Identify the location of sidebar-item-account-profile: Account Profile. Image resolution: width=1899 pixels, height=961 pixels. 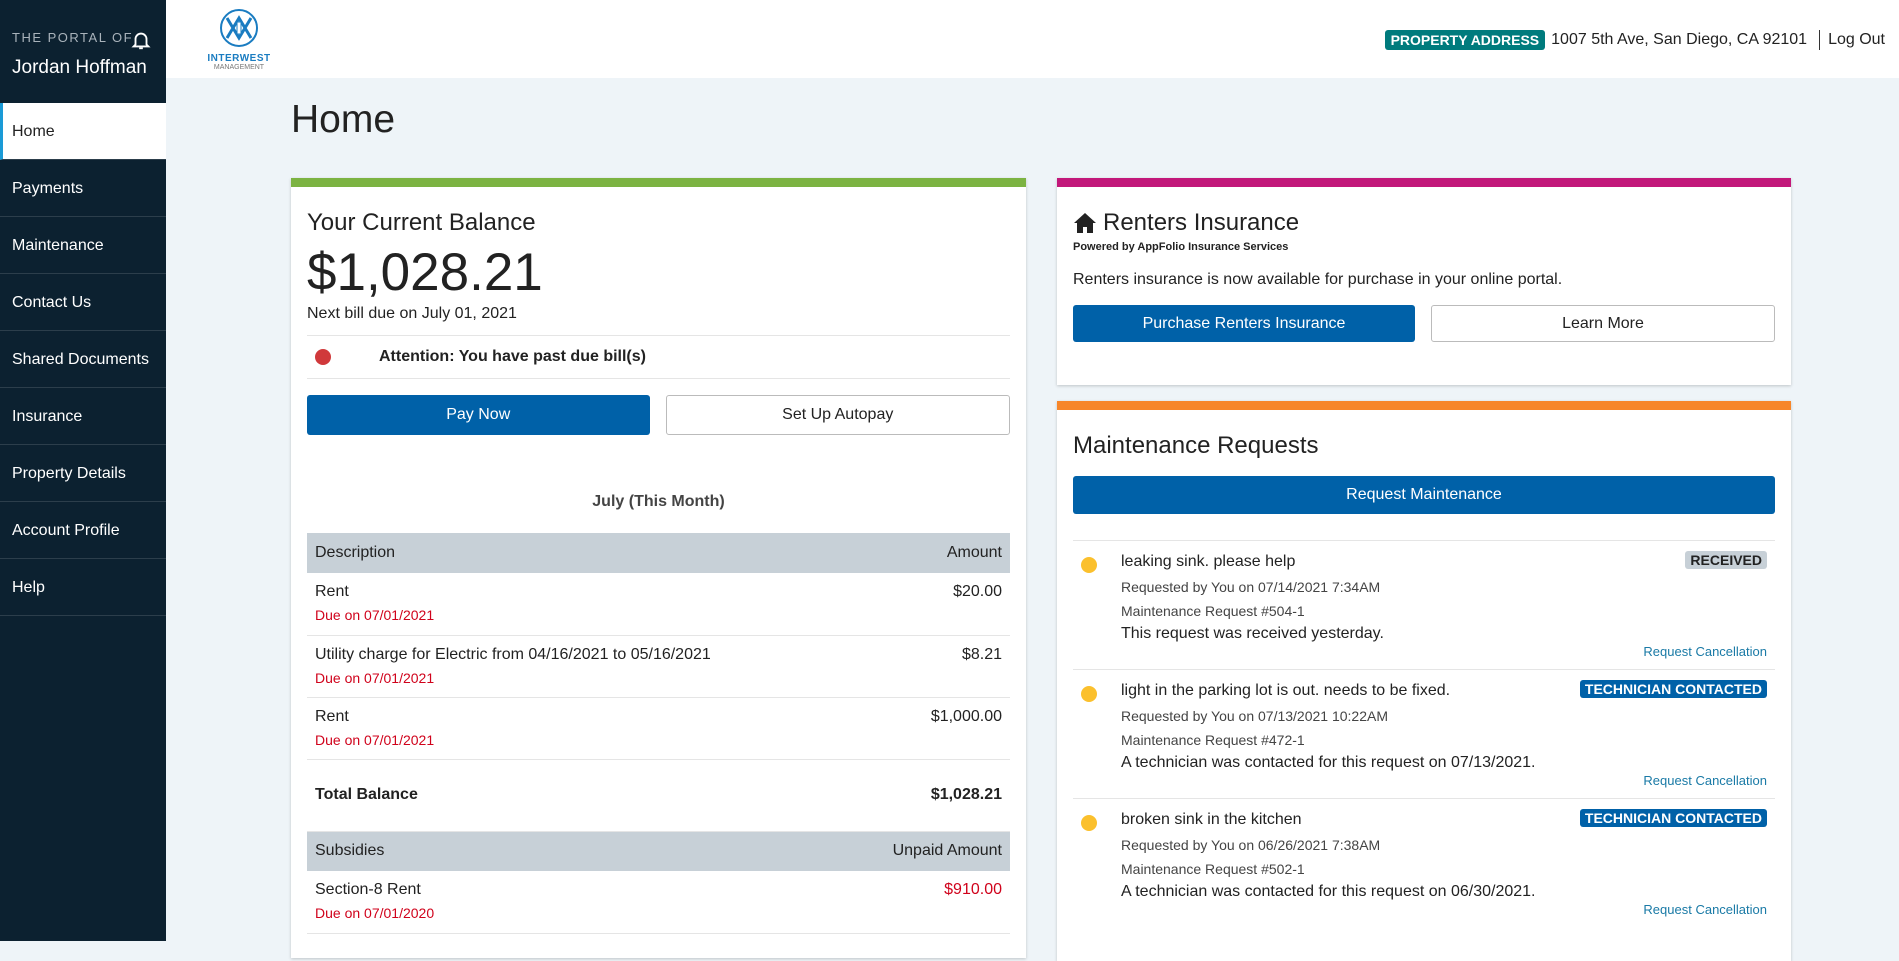
(83, 530).